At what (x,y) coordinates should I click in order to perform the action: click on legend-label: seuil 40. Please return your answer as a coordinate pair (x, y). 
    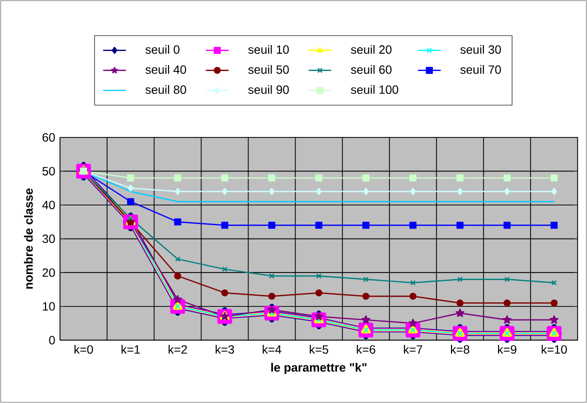
    Looking at the image, I should click on (166, 69).